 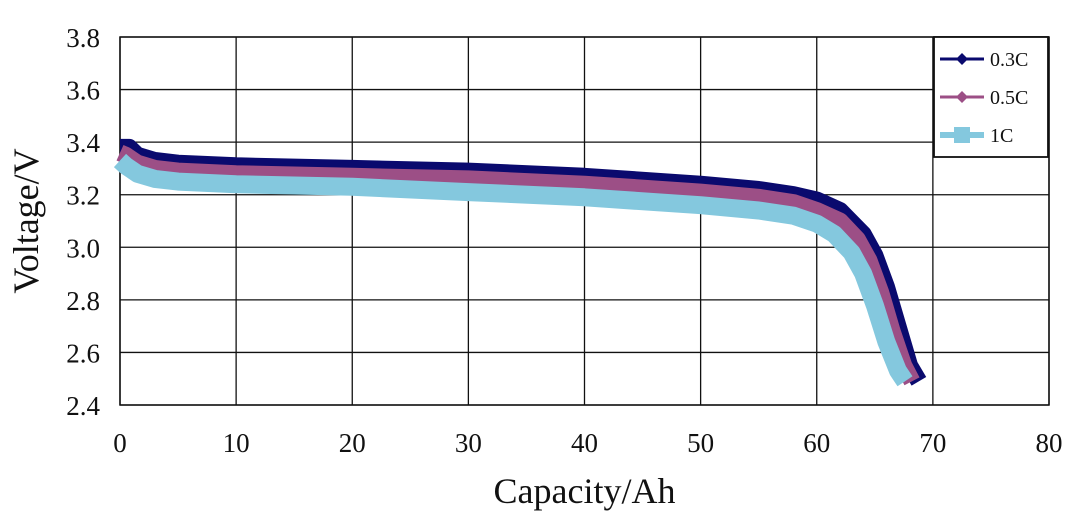 I want to click on x-tick-label: 80, so click(x=1049, y=443).